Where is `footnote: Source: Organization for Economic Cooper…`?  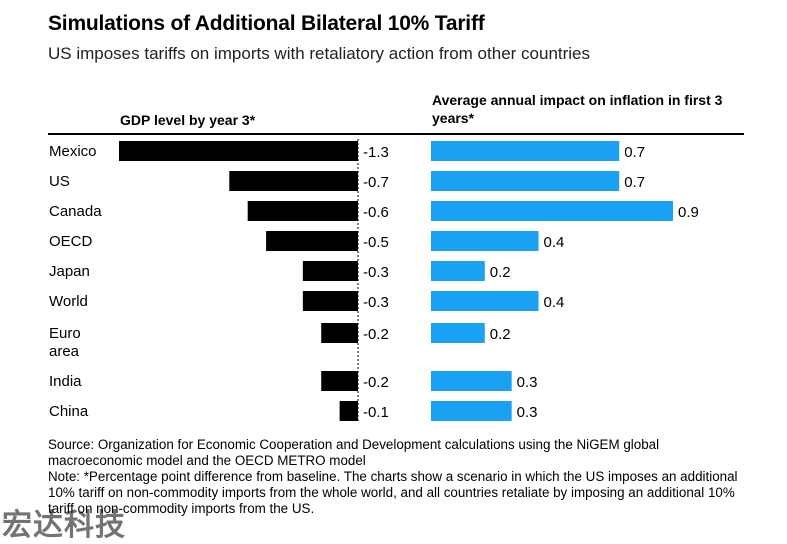
footnote: Source: Organization for Economic Cooper… is located at coordinates (398, 477).